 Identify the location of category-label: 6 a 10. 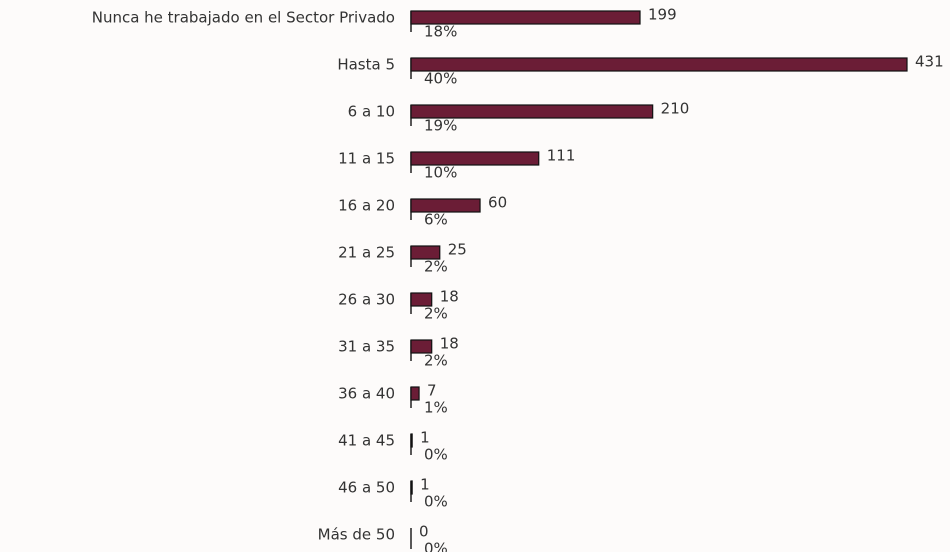
(371, 112).